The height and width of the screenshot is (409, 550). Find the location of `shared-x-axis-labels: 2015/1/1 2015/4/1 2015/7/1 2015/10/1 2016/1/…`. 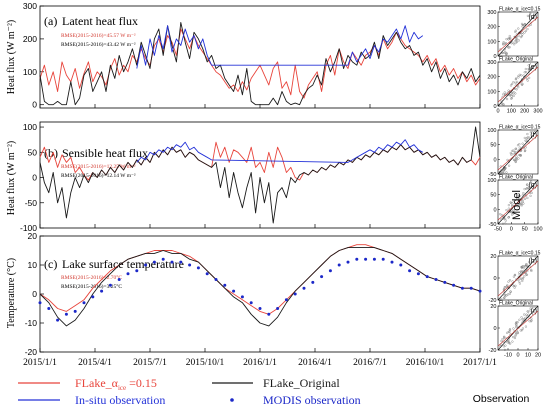

shared-x-axis-labels: 2015/1/1 2015/4/1 2015/7/1 2015/10/1 2016/1/… is located at coordinates (260, 363).